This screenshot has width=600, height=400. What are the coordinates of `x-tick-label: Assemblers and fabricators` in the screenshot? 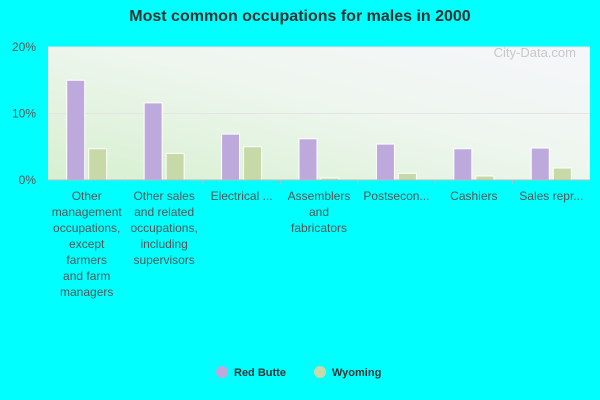 It's located at (319, 212).